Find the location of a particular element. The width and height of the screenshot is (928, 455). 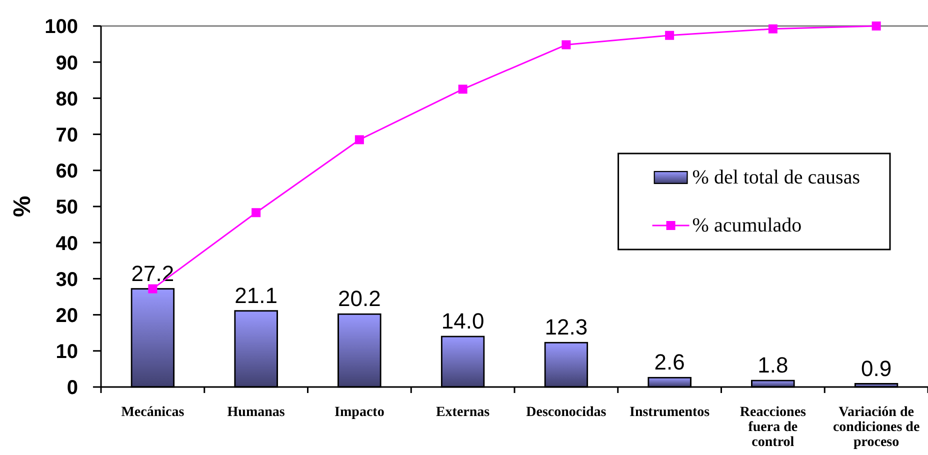

y-tick-label: 90 is located at coordinates (67, 63).